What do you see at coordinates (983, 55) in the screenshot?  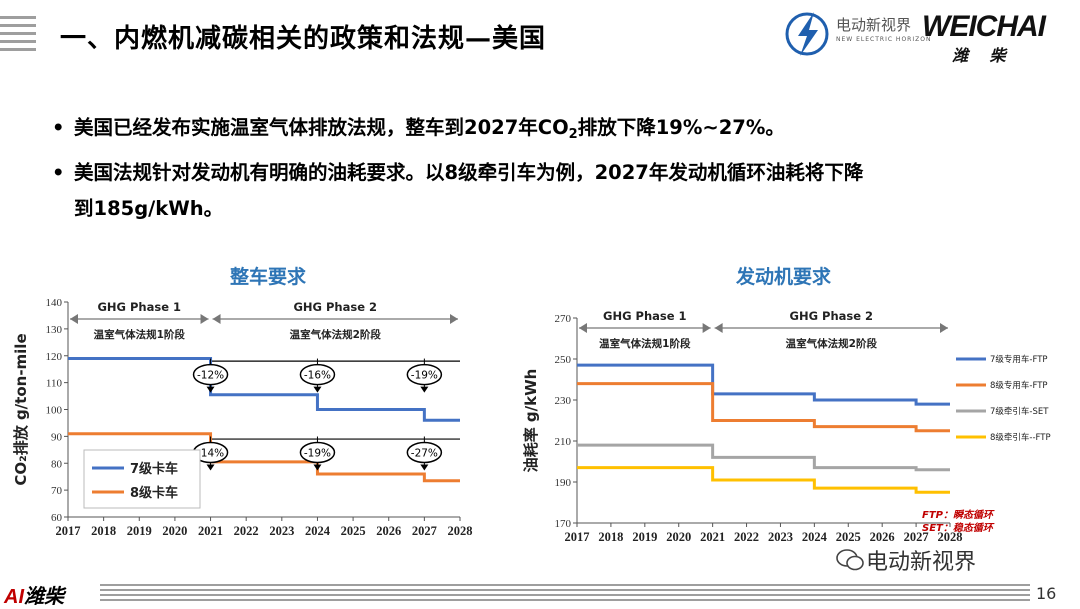 I see `weichai-brand-cn: 潍 柴` at bounding box center [983, 55].